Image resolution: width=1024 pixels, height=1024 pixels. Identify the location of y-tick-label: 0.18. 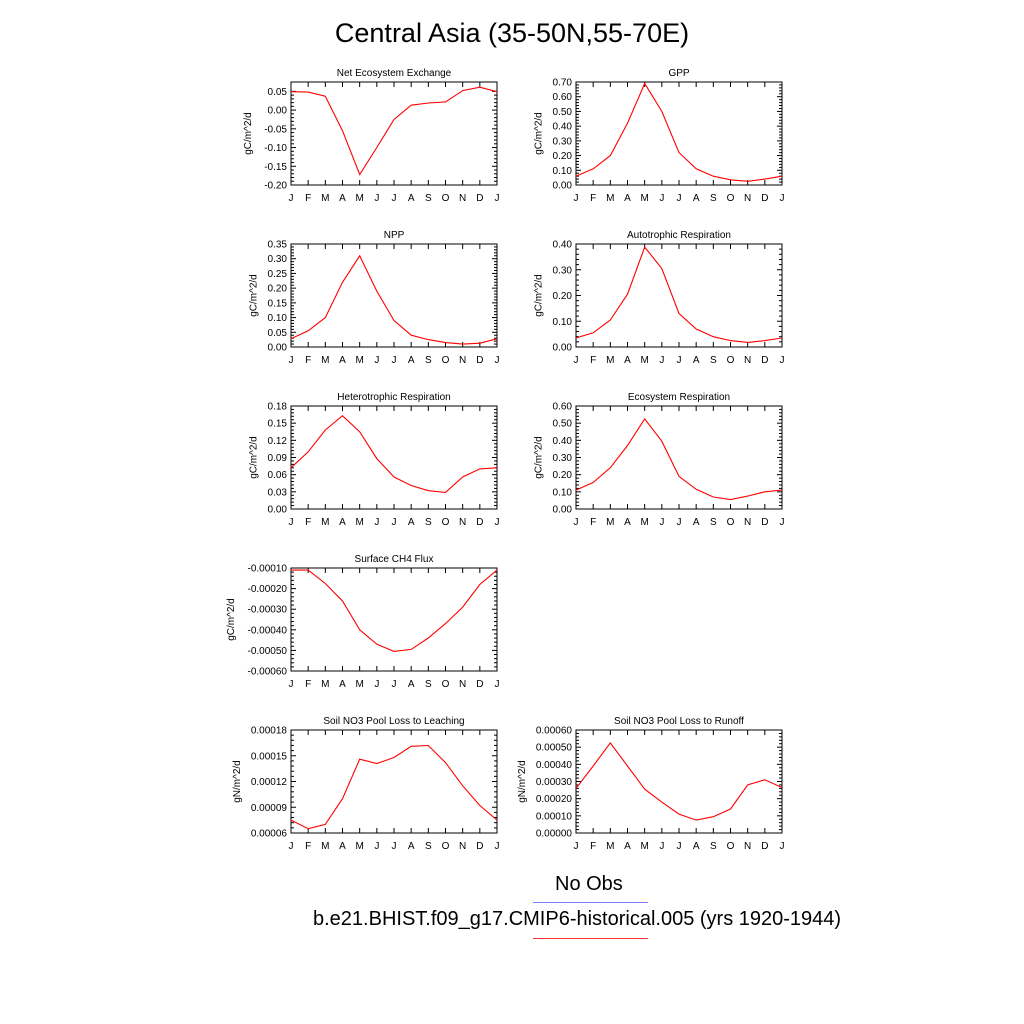
(278, 407).